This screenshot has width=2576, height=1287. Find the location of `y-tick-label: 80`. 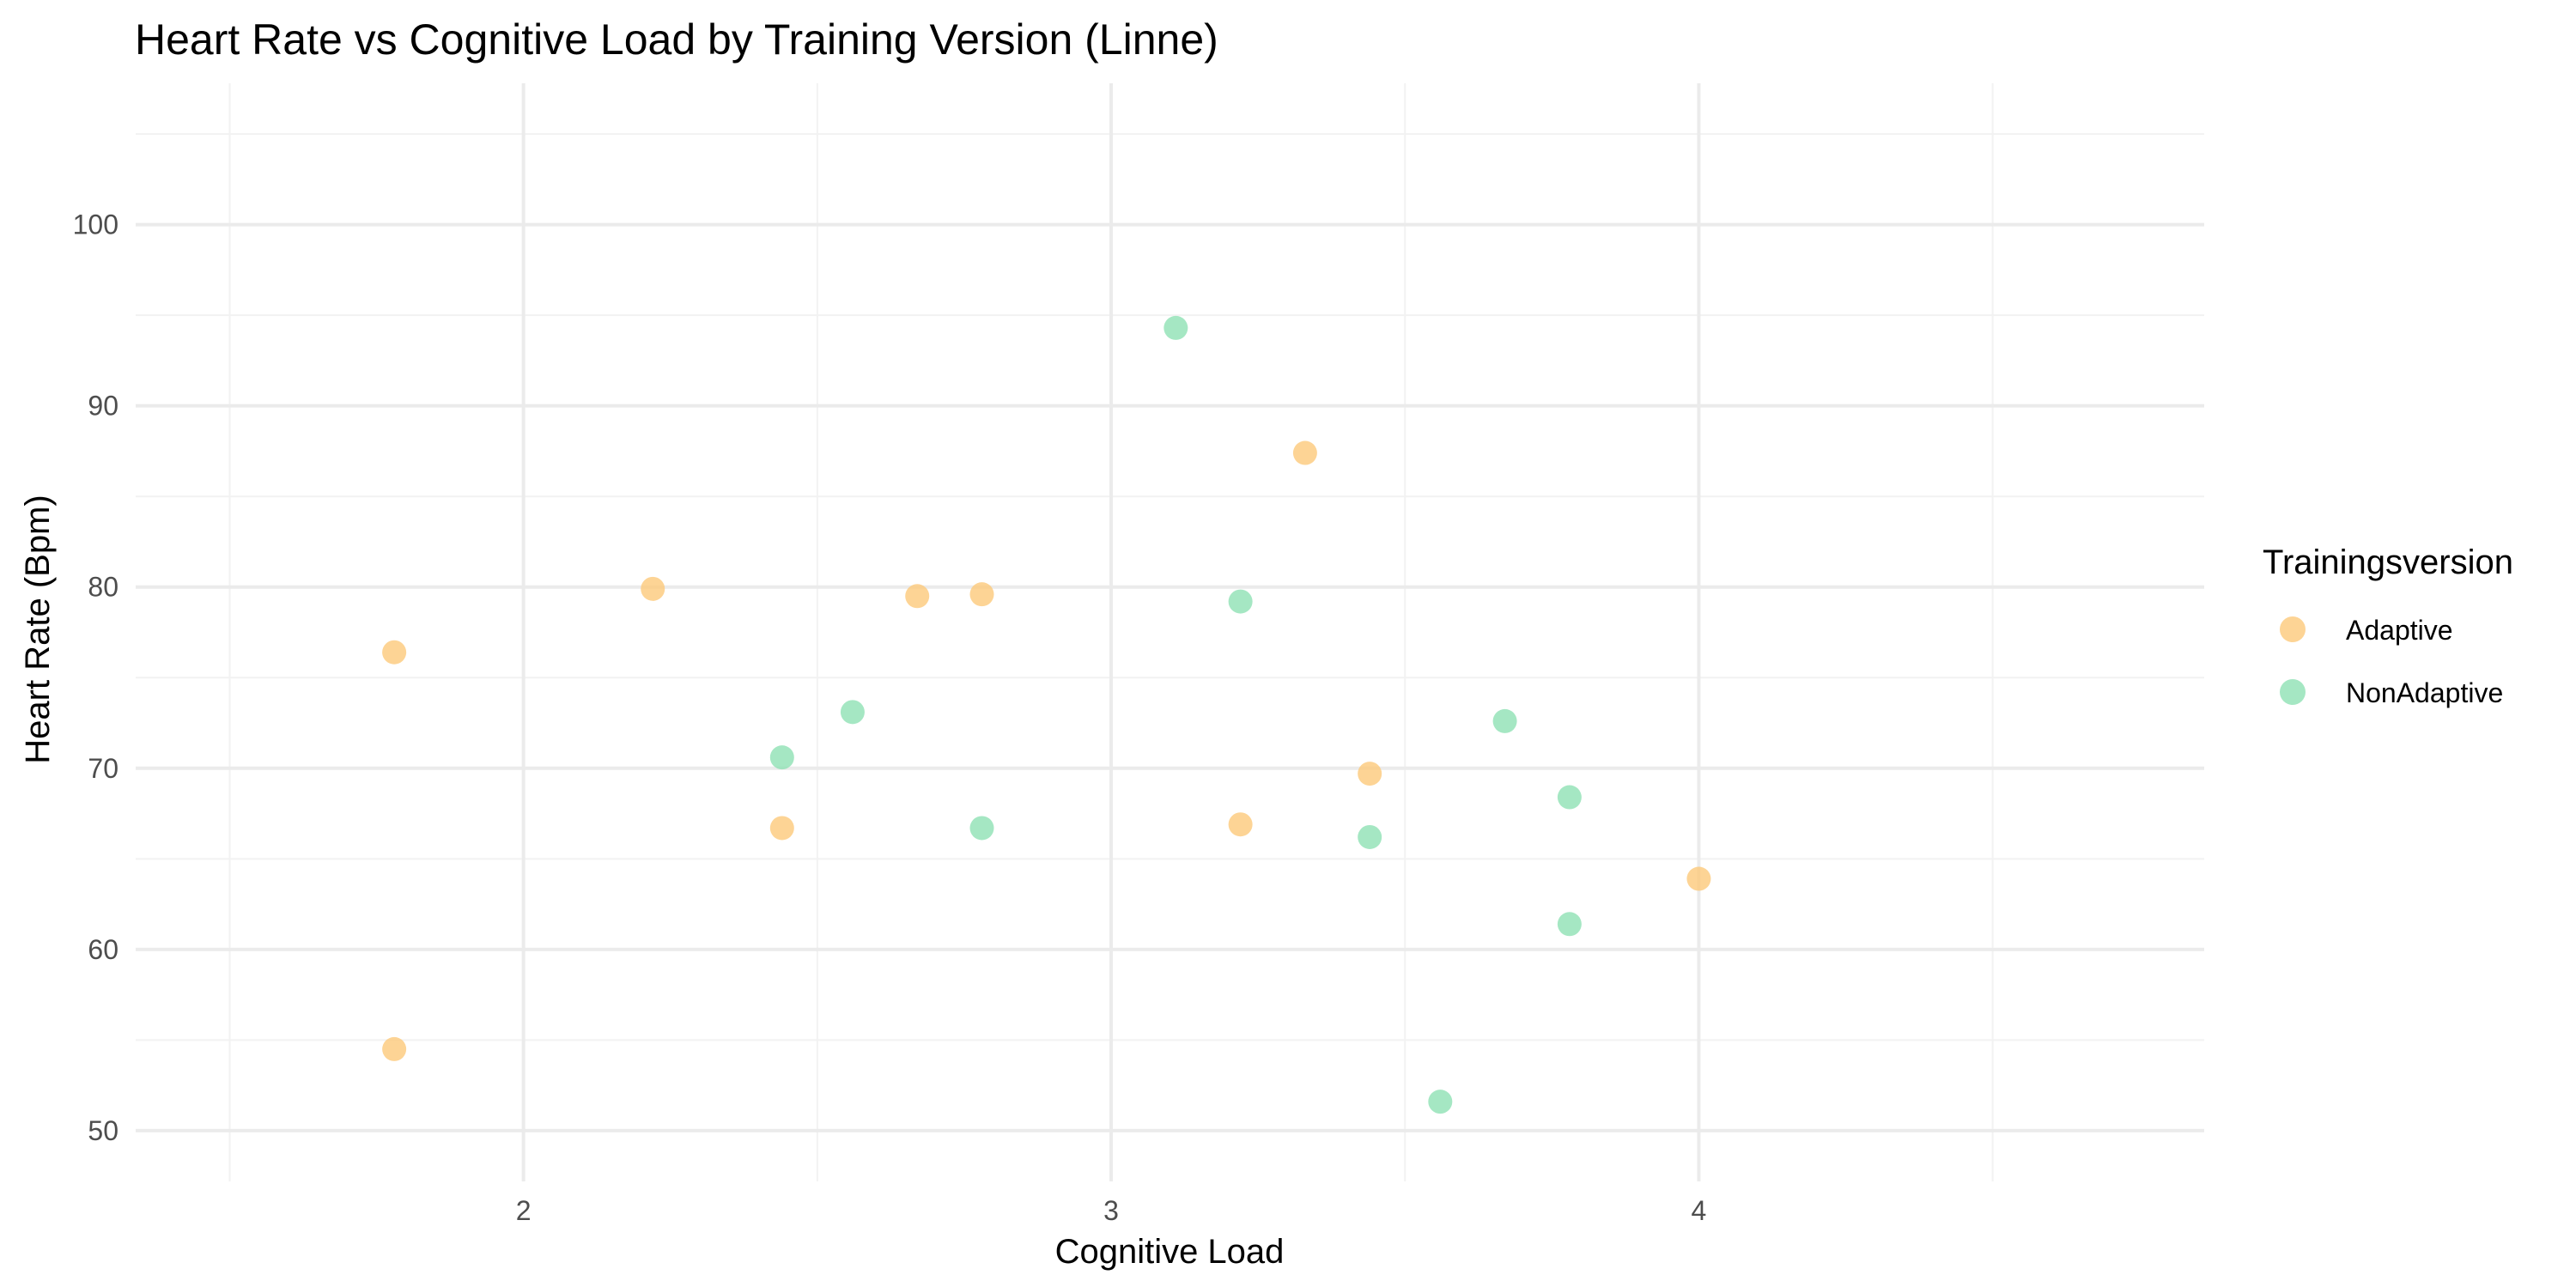

y-tick-label: 80 is located at coordinates (103, 587).